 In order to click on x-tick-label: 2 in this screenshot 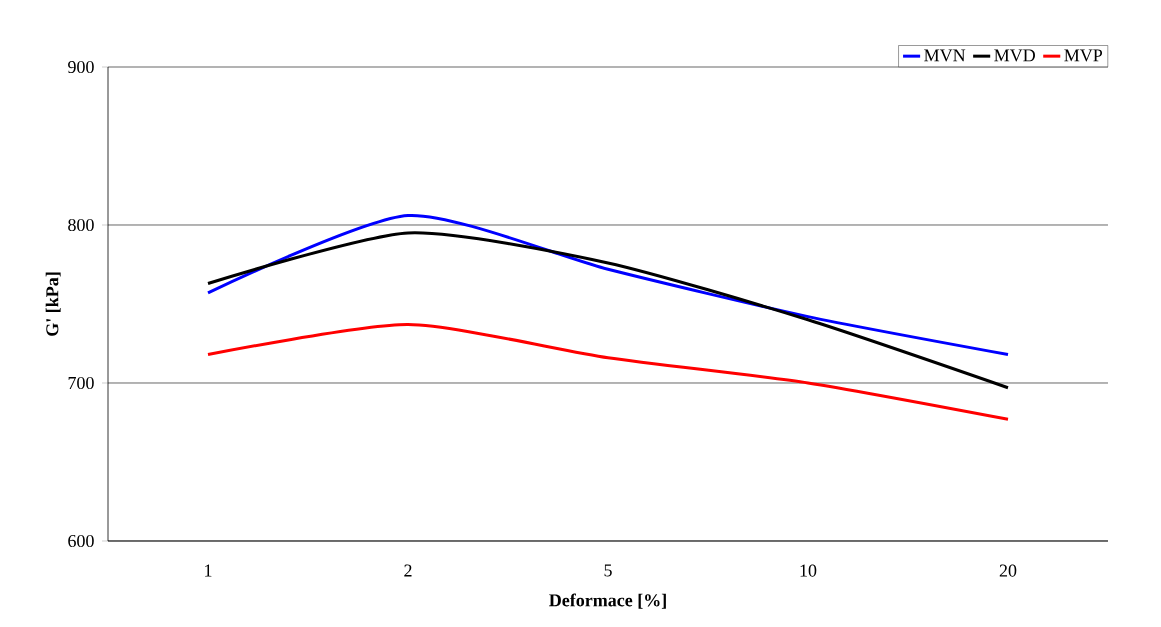, I will do `click(408, 570)`.